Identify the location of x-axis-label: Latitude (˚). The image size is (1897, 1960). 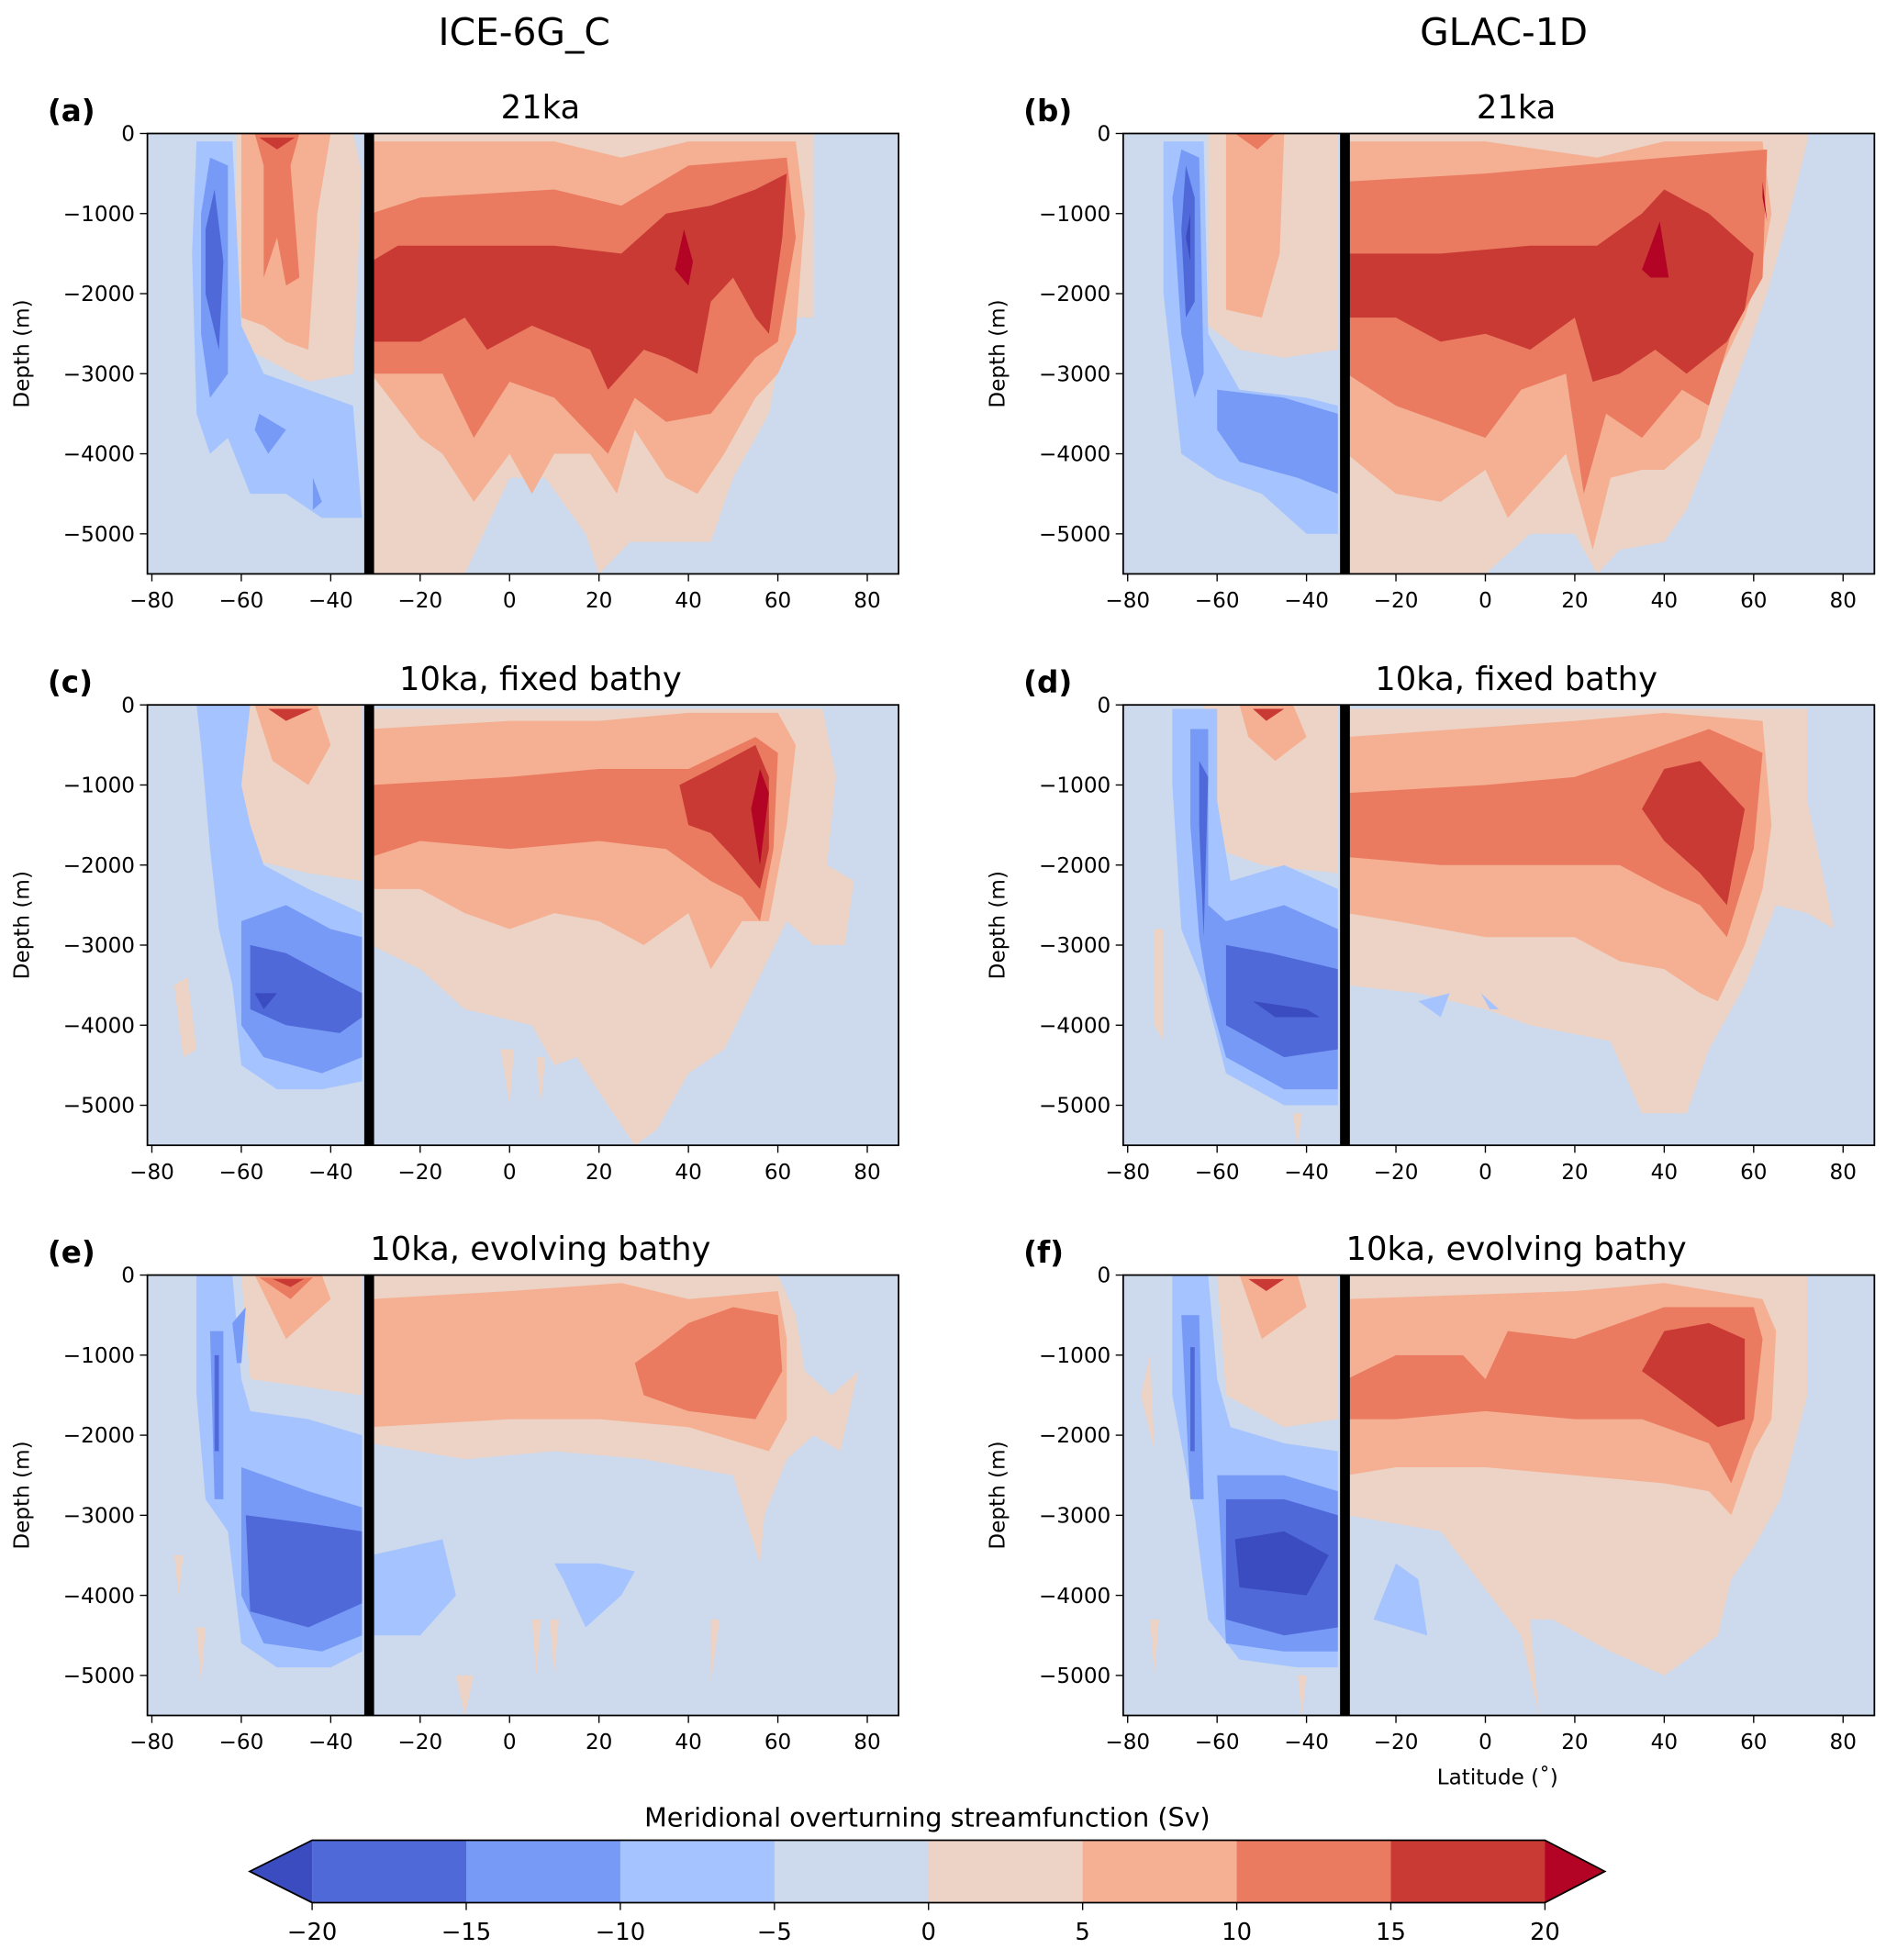
(1497, 1777).